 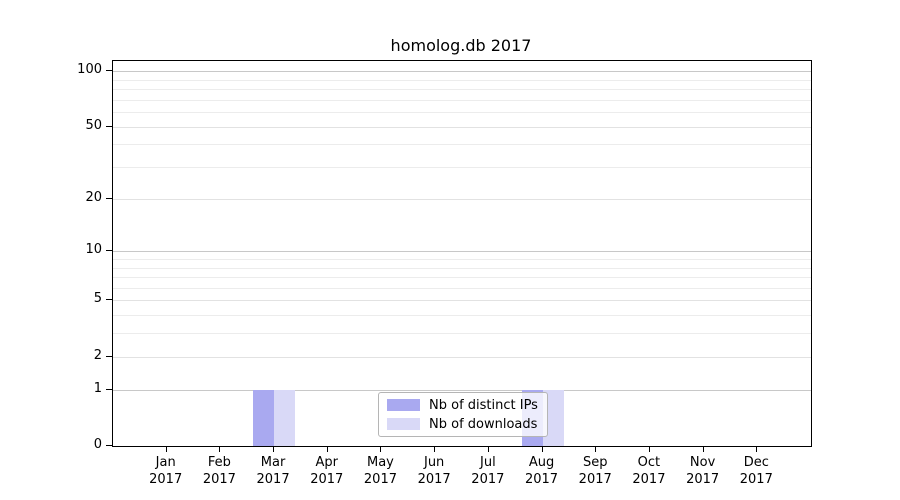 I want to click on x-tick-label: Mar 2017, so click(x=273, y=471).